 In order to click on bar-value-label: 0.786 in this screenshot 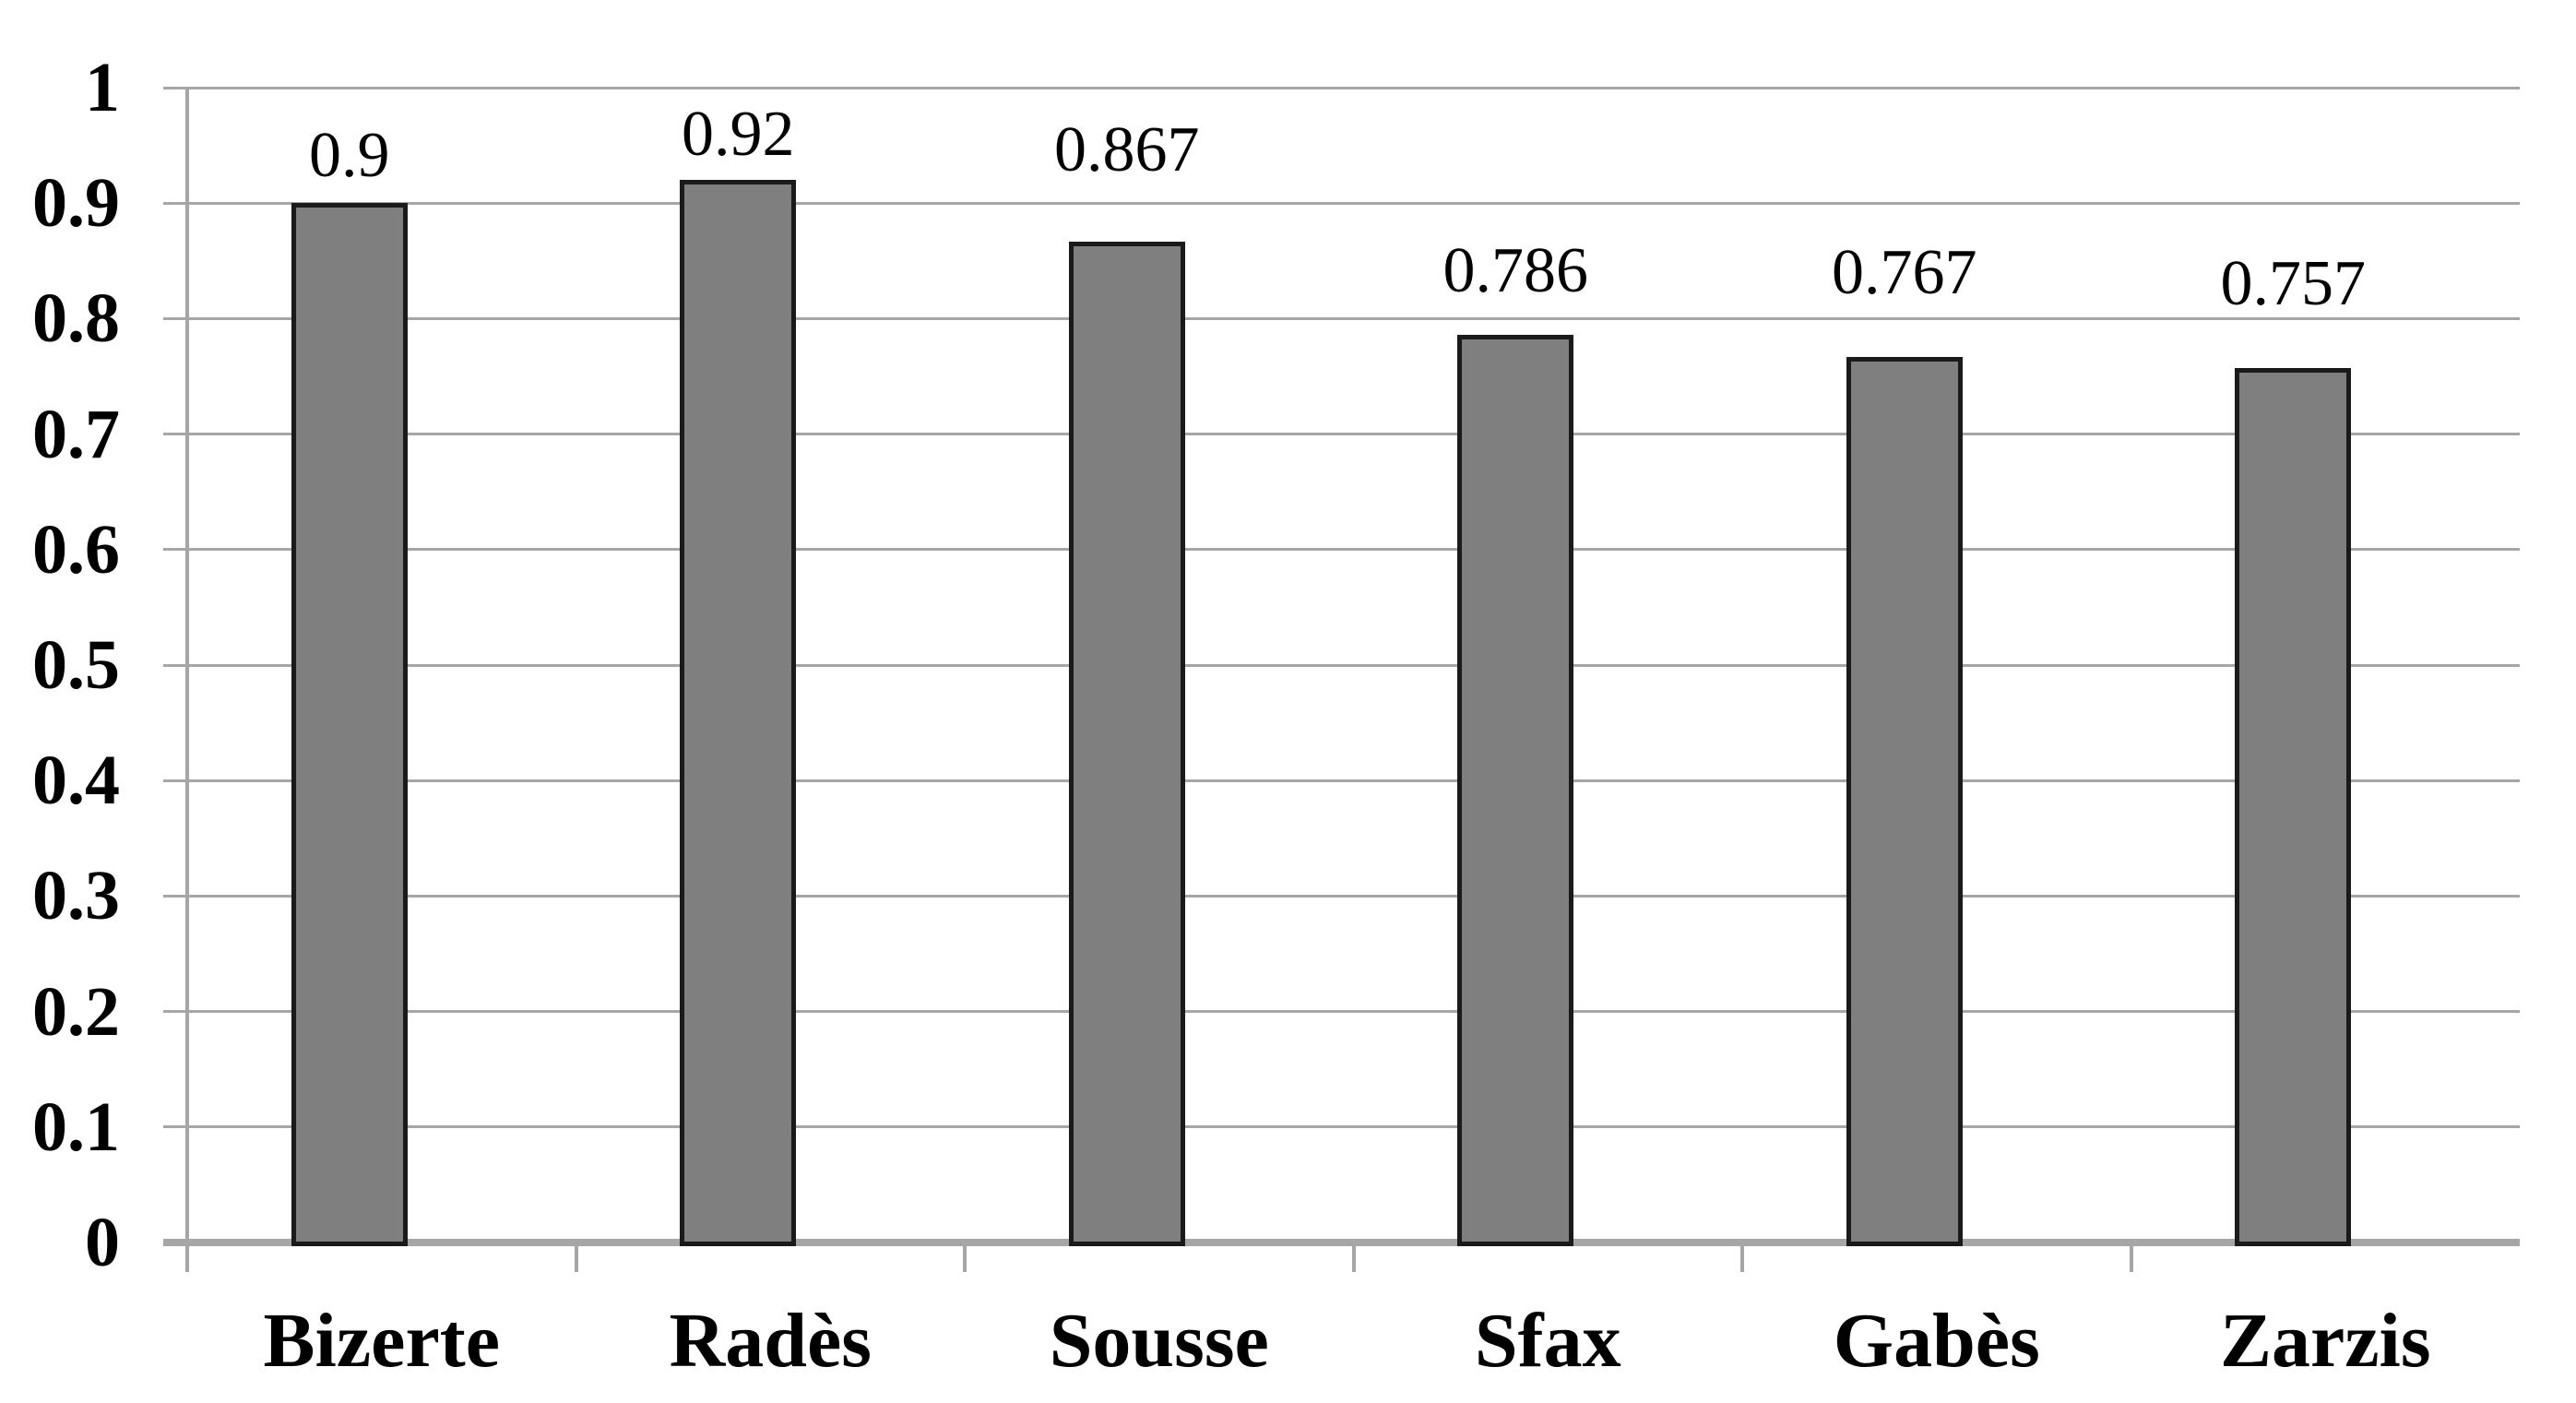, I will do `click(1515, 270)`.